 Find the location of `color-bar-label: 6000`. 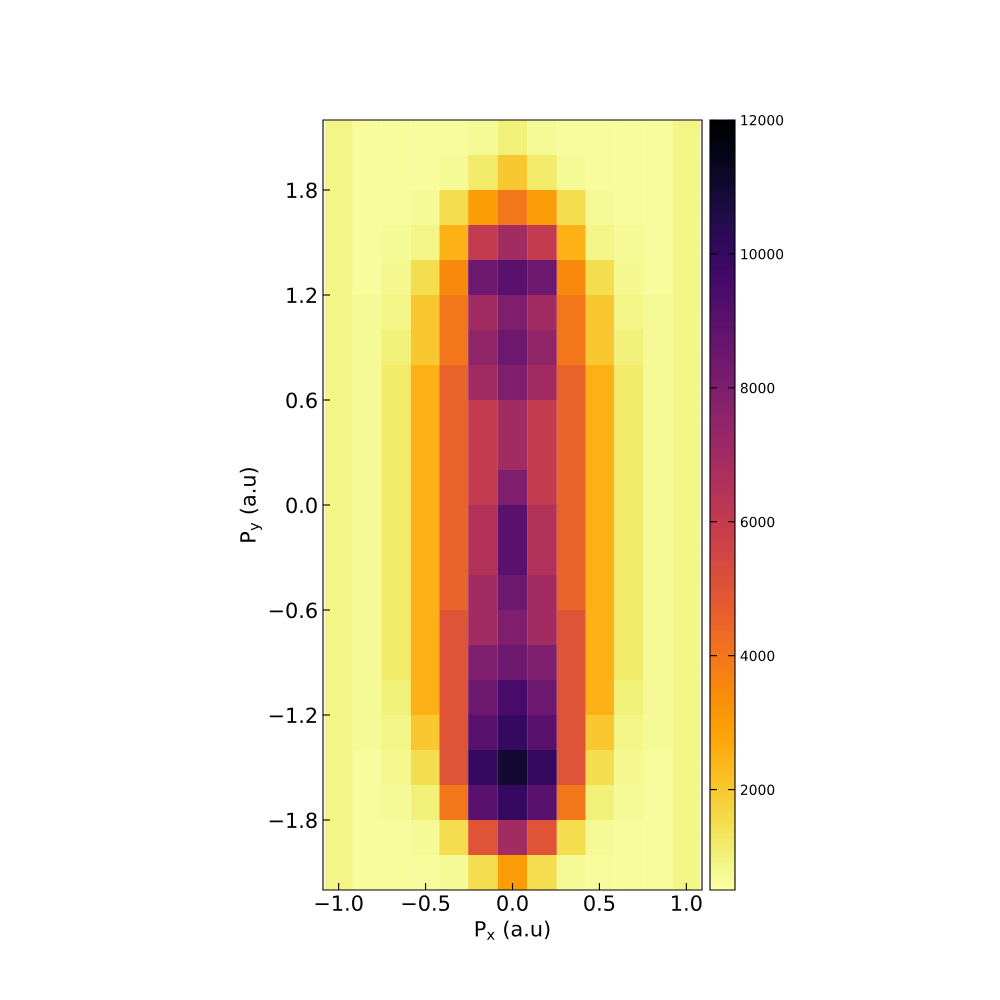

color-bar-label: 6000 is located at coordinates (757, 522).